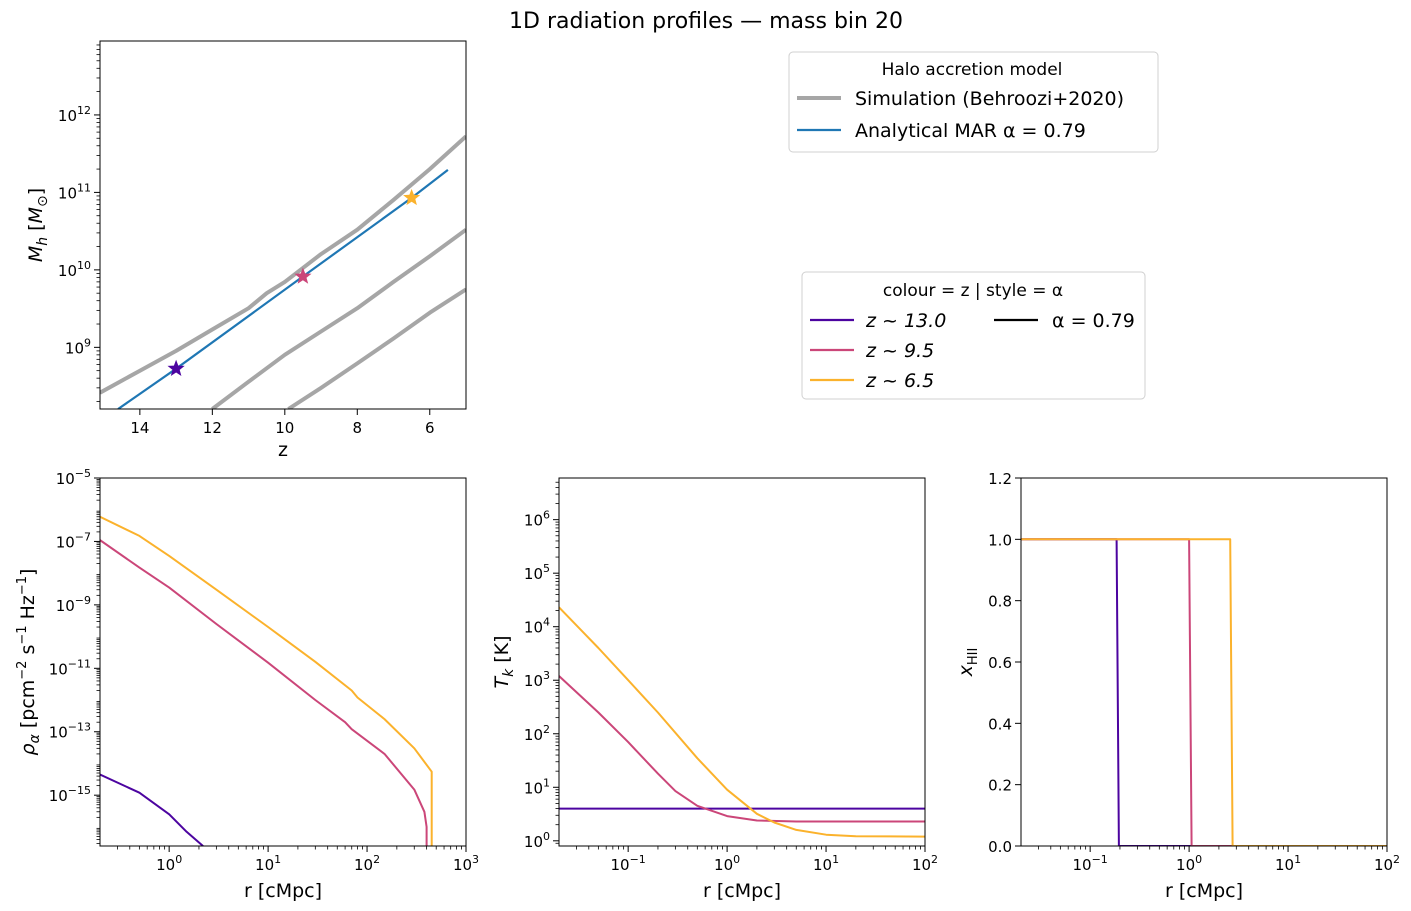 Image resolution: width=1411 pixels, height=911 pixels. Describe the element at coordinates (537, 679) in the screenshot. I see `temperature-y-tick-label: 10³` at that location.